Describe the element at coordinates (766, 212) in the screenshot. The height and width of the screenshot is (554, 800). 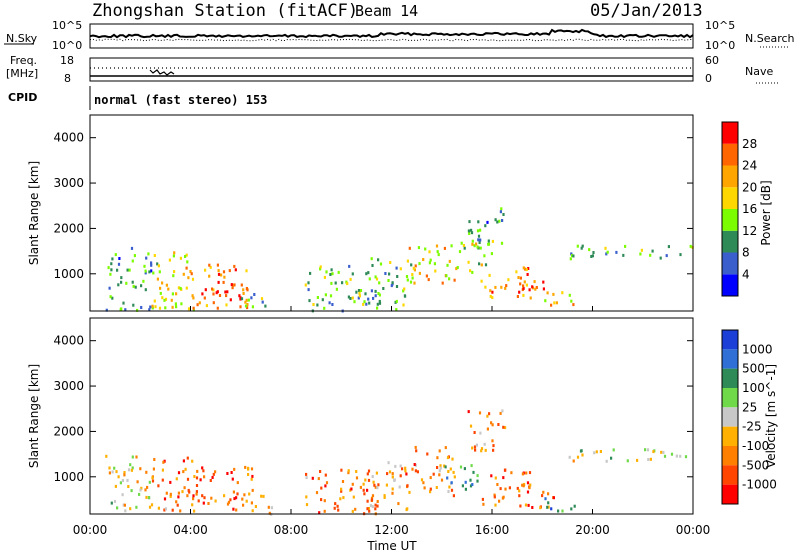
I see `power-colorbar-label: Power [dB]` at that location.